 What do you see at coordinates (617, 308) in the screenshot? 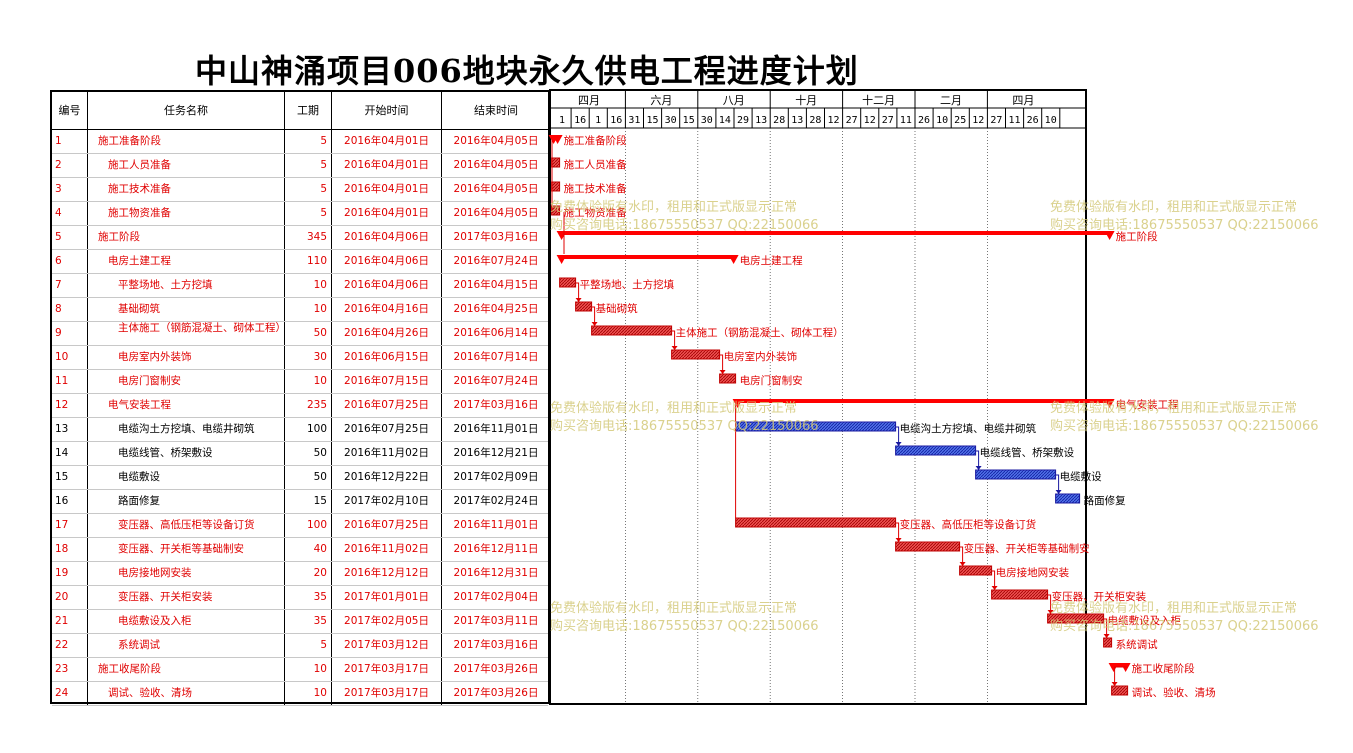
I see `task-bar-label: 基础砌筑` at bounding box center [617, 308].